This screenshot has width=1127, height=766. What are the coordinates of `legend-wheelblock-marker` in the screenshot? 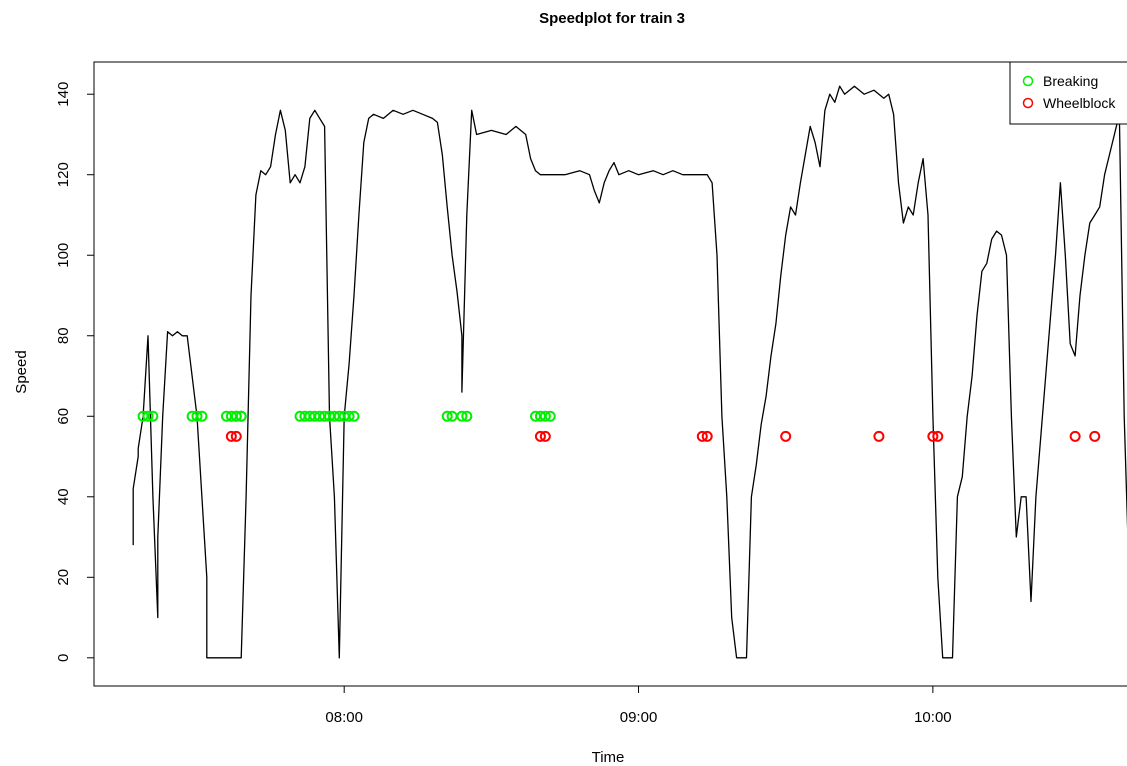 It's located at (1028, 103).